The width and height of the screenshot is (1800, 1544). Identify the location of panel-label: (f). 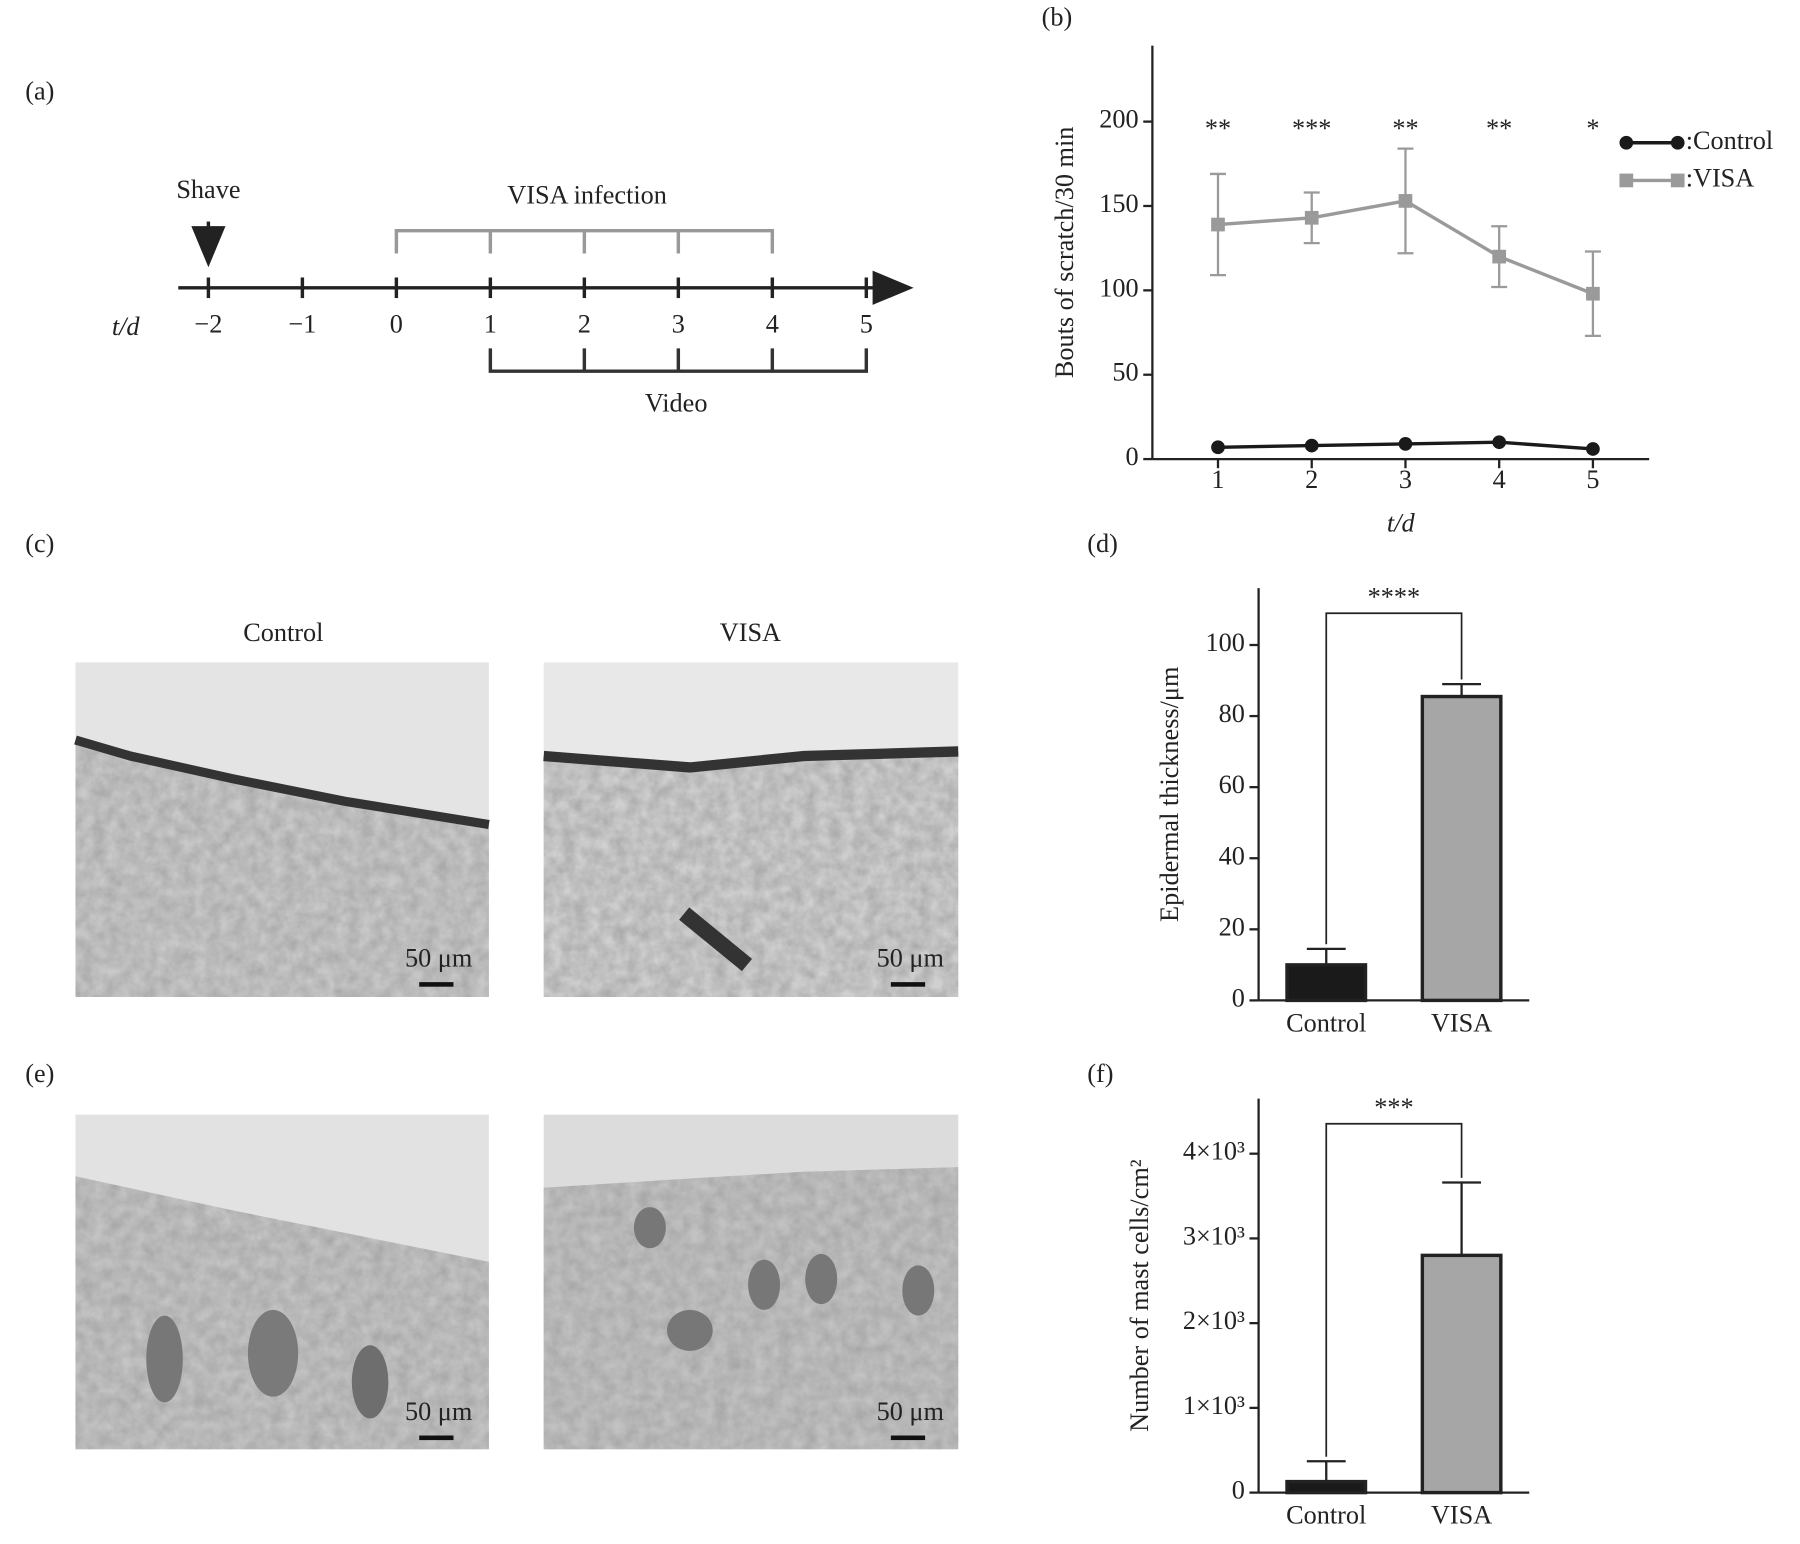
(1100, 1073).